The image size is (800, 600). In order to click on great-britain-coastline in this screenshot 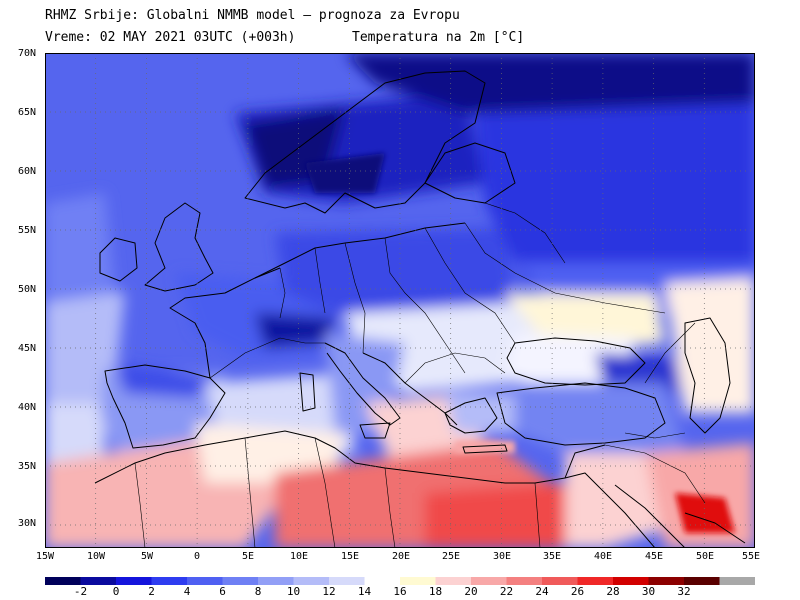, I will do `click(179, 247)`.